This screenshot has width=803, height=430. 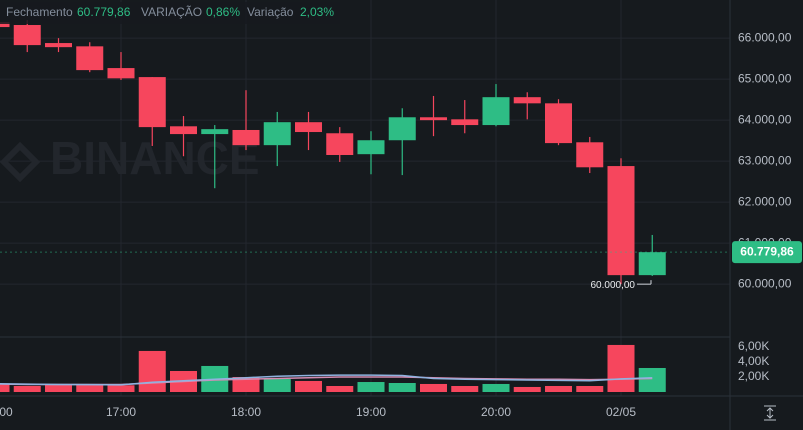 What do you see at coordinates (765, 119) in the screenshot?
I see `y-tick-label: 64.000,00` at bounding box center [765, 119].